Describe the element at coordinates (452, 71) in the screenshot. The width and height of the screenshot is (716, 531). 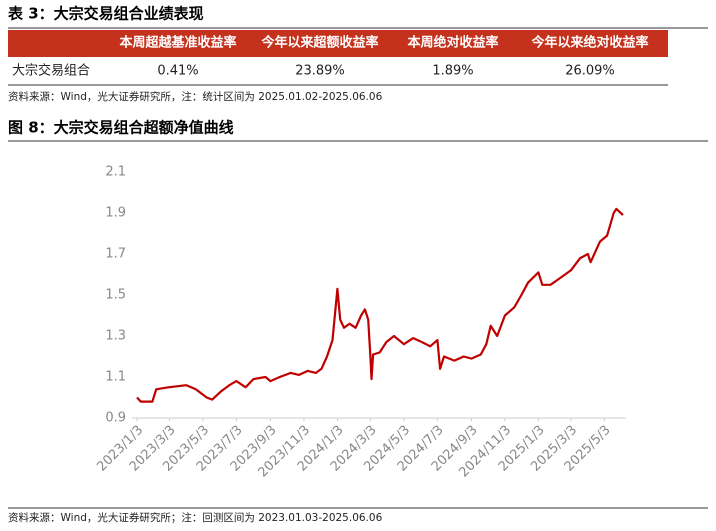
I see `cell: 1.89%` at that location.